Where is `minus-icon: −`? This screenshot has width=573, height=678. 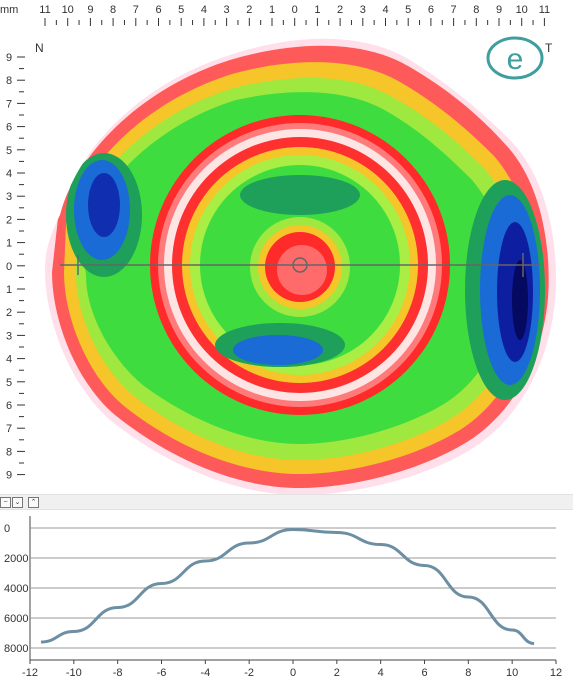 minus-icon: − is located at coordinates (5, 502).